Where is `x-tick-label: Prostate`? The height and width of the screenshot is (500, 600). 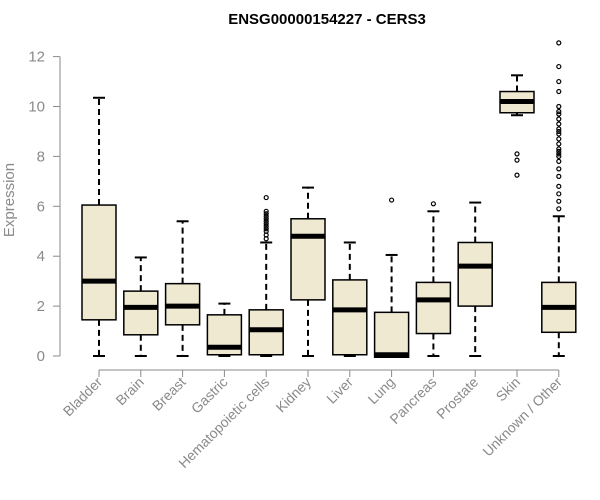
x-tick-label: Prostate is located at coordinates (457, 398).